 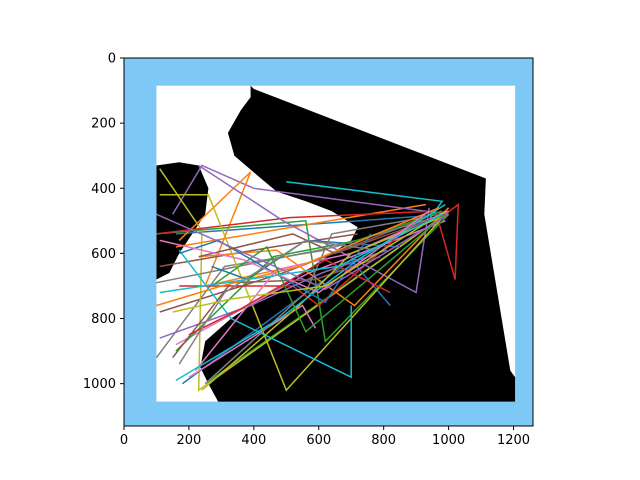 What do you see at coordinates (383, 440) in the screenshot?
I see `x-tick-label: 800` at bounding box center [383, 440].